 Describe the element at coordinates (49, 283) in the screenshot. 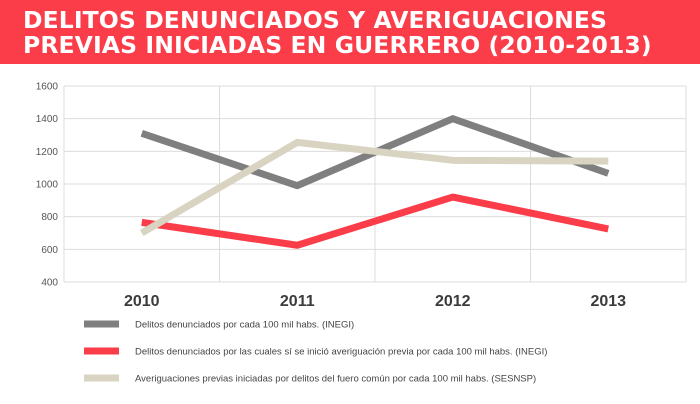

I see `y-tick-label: 400` at that location.